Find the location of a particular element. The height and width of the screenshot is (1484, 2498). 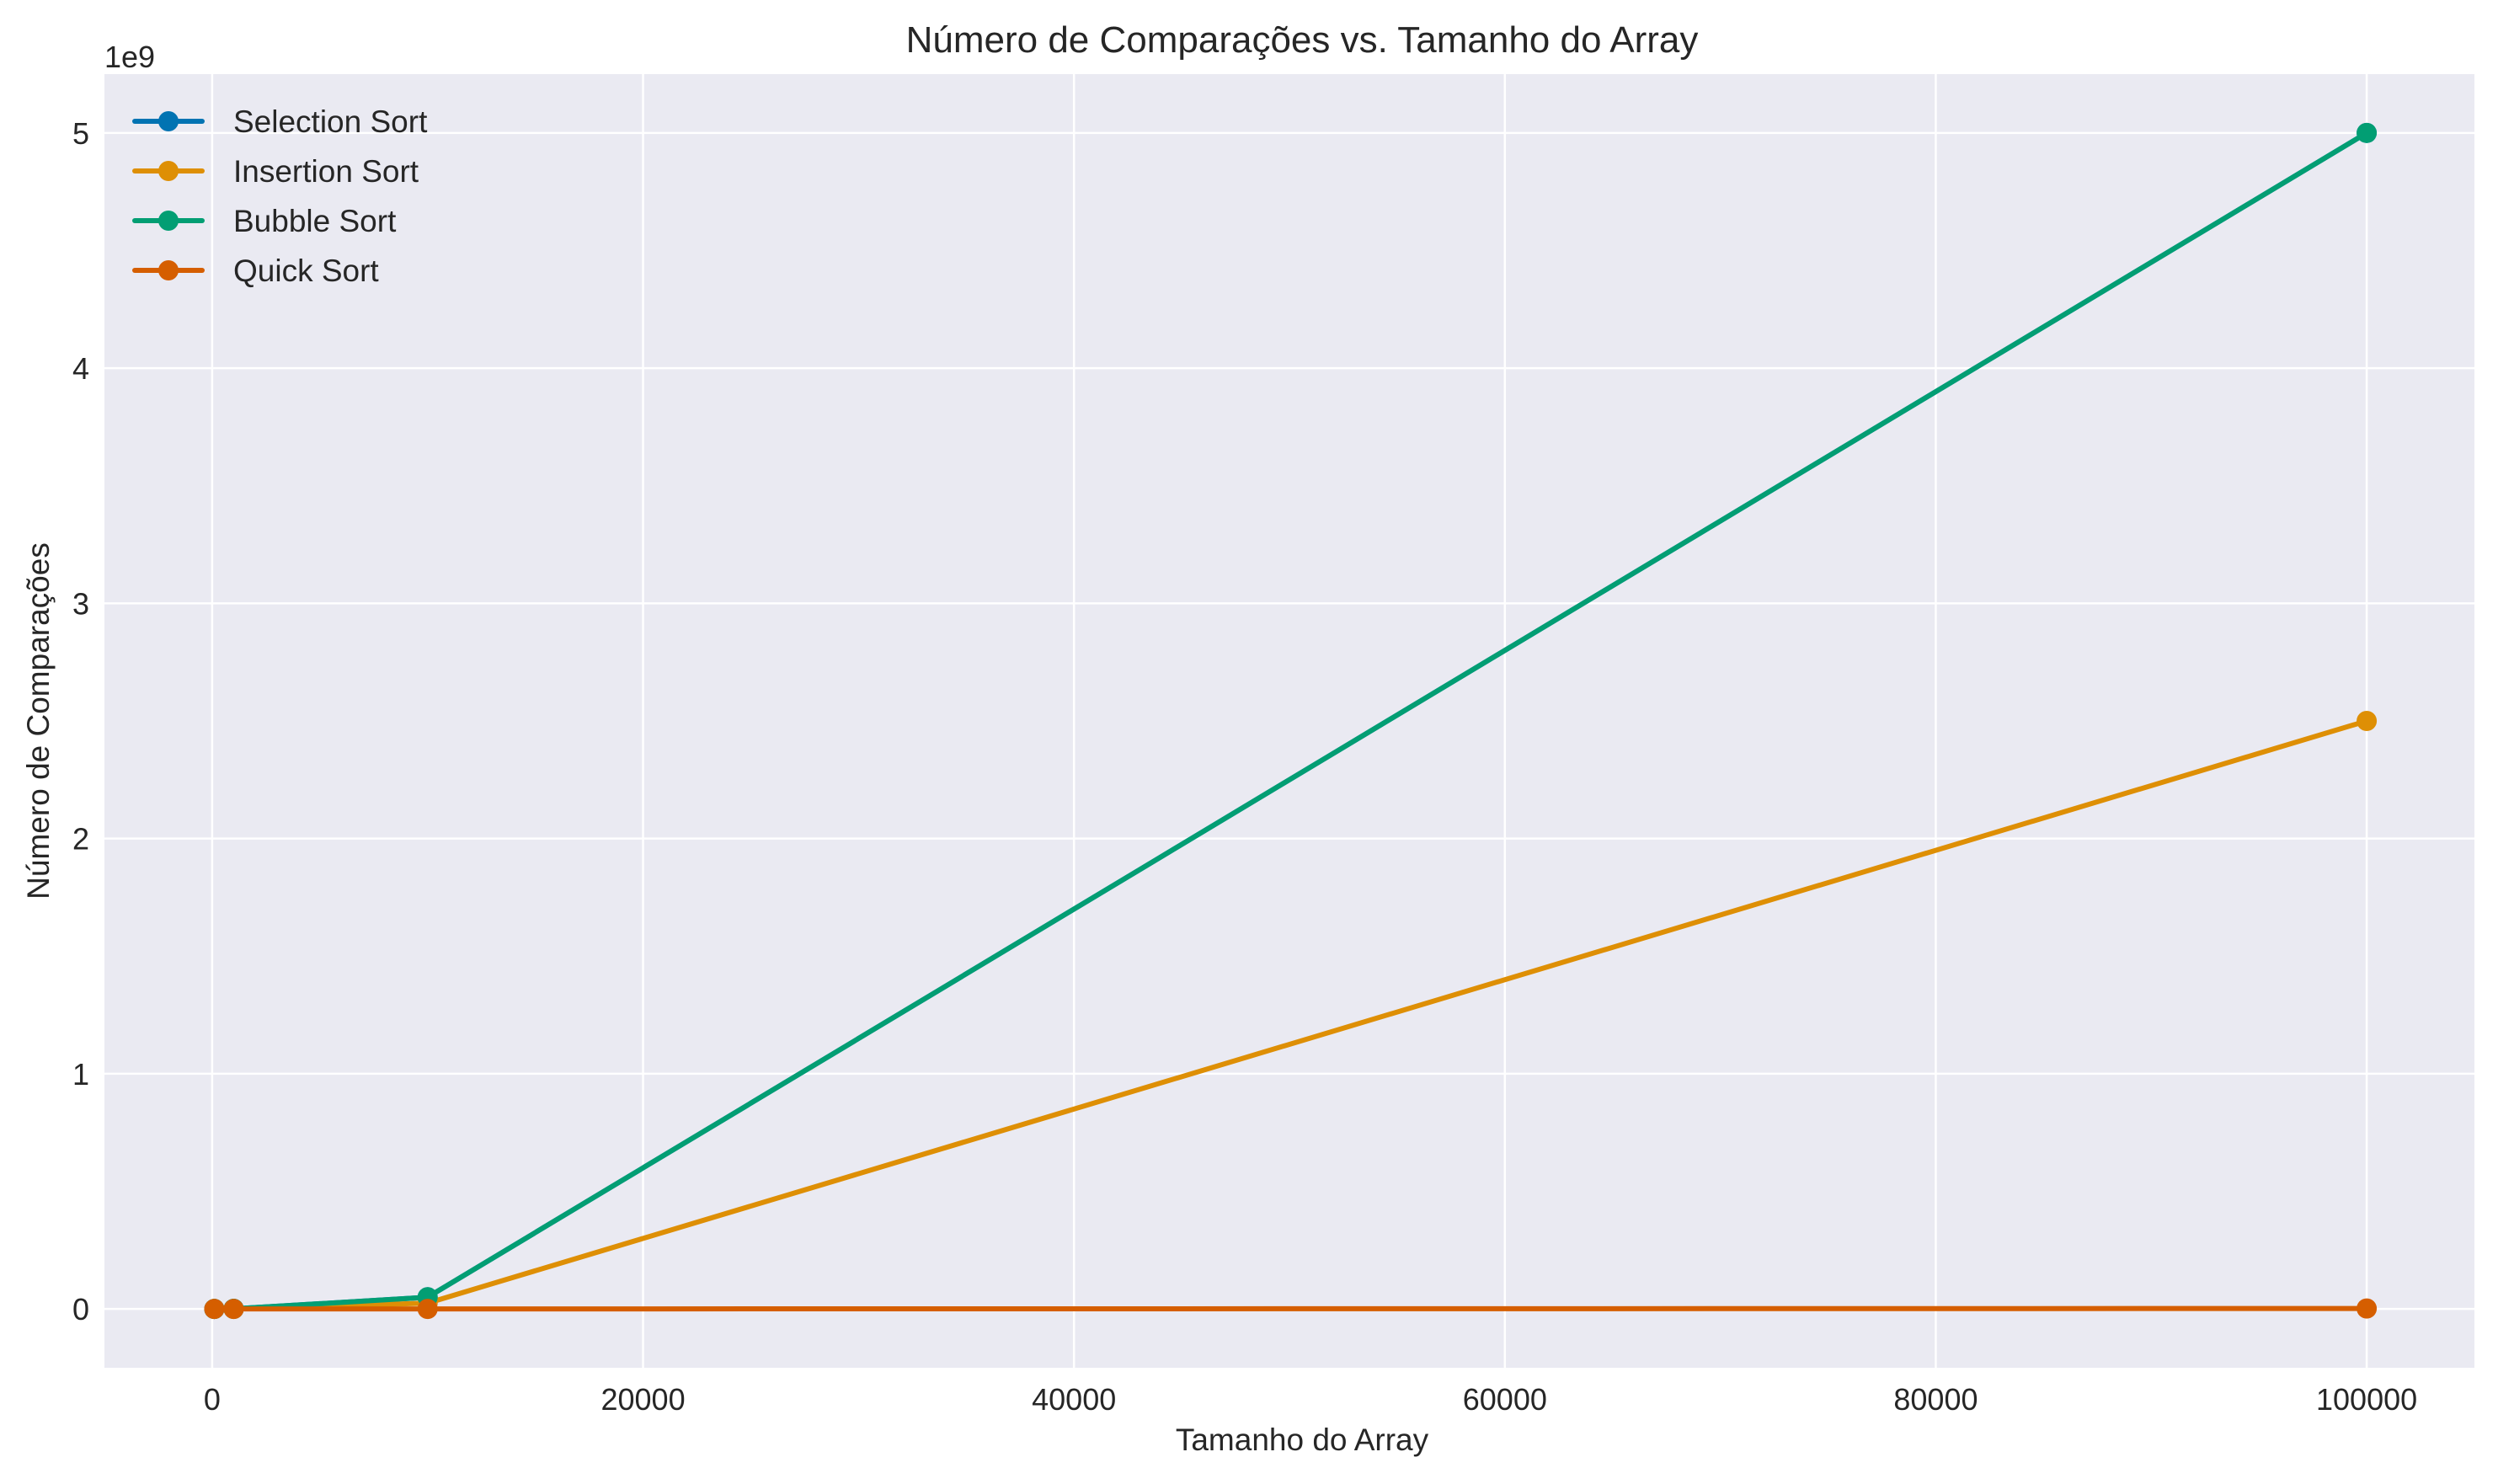

data-point-bubble-sort is located at coordinates (2367, 133).